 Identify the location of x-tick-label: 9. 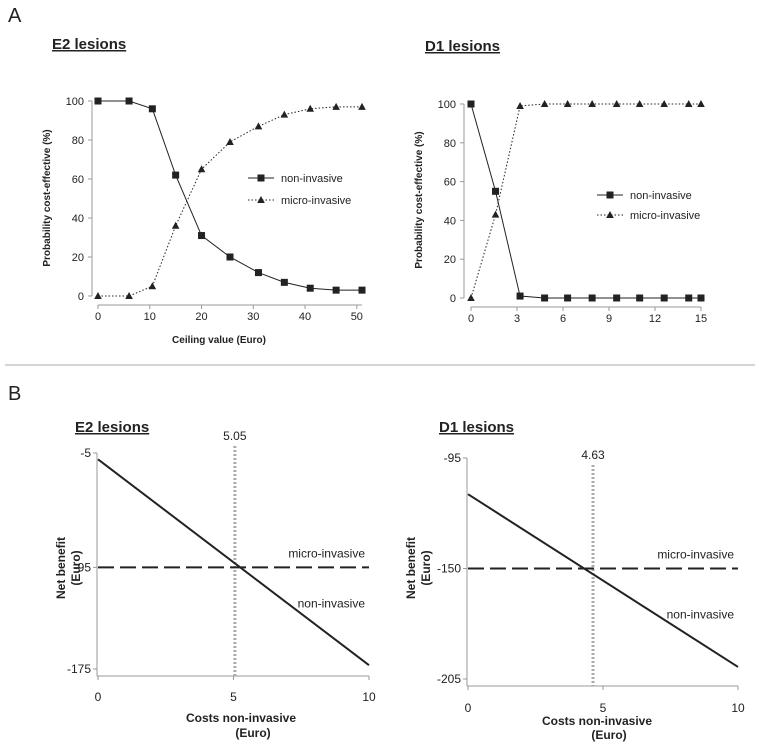
(609, 319).